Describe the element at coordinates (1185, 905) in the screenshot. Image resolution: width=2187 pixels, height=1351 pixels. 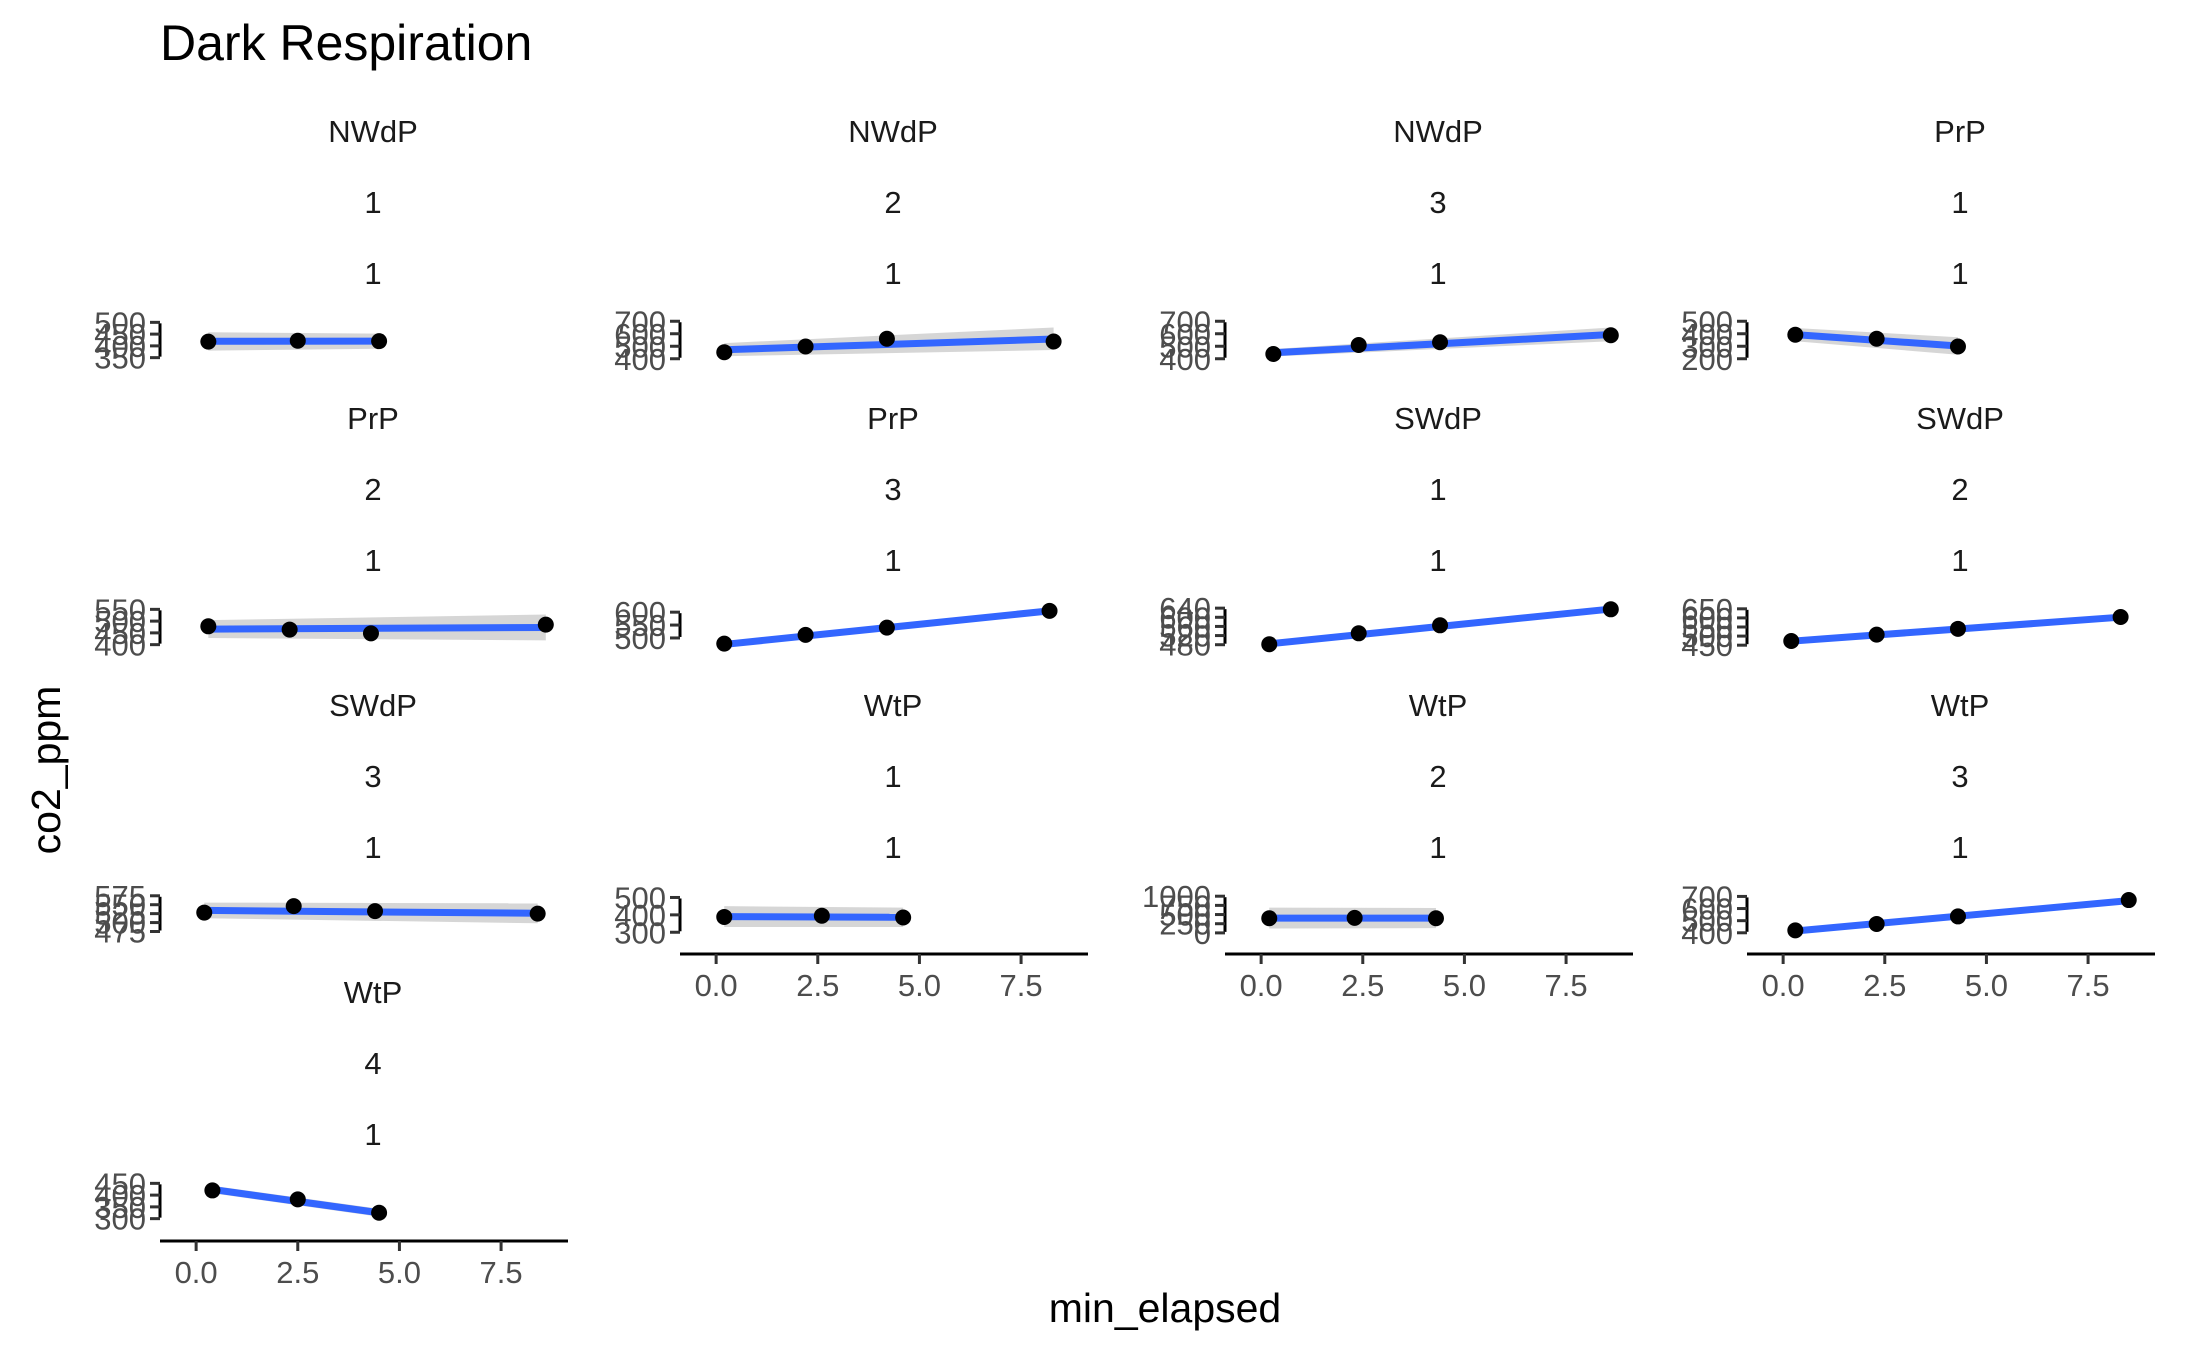
I see `y-tick-label: 750` at that location.